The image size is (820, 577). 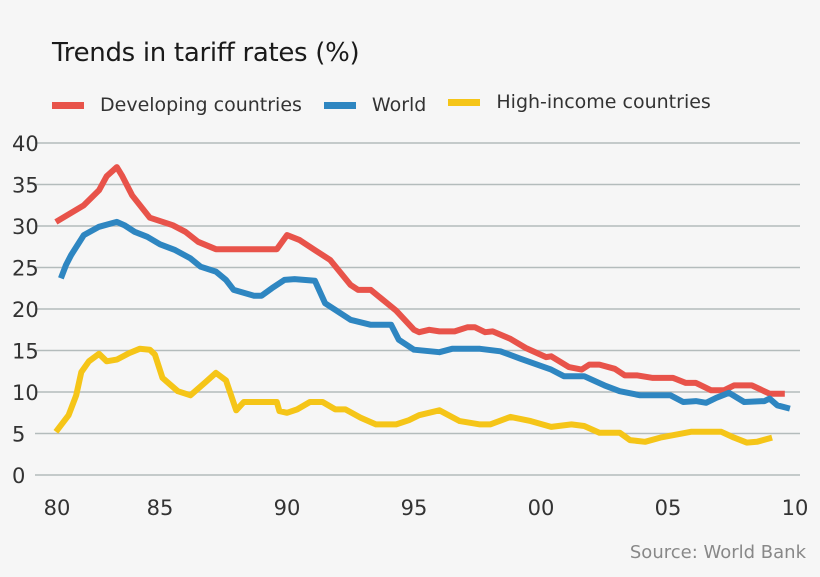 I want to click on y-tick-label: 35, so click(x=25, y=186).